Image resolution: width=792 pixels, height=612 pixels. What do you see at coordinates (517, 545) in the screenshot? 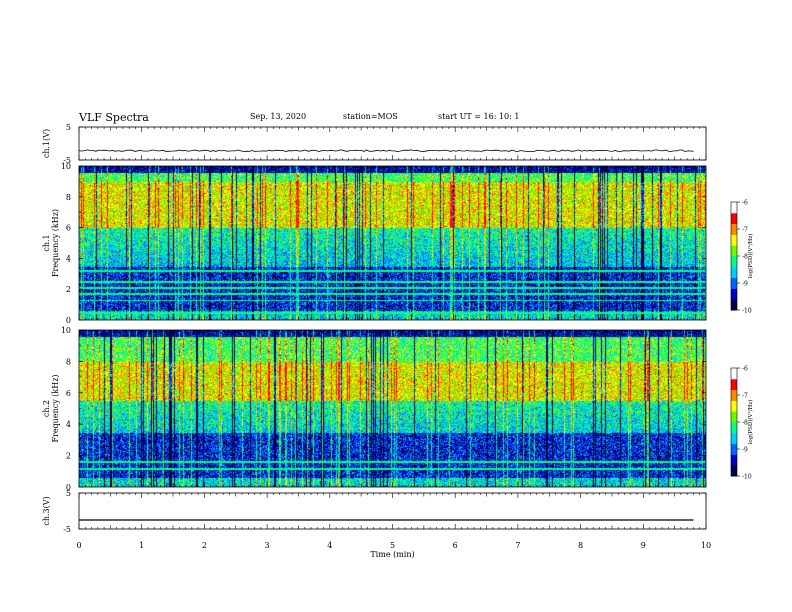
I see `x-tick-label: 7` at bounding box center [517, 545].